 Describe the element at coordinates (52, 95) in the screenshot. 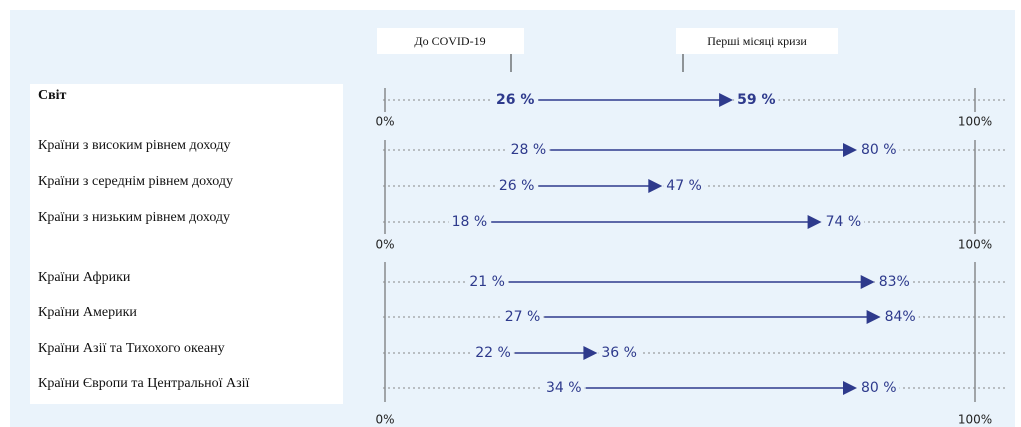

I see `category-label: Світ` at that location.